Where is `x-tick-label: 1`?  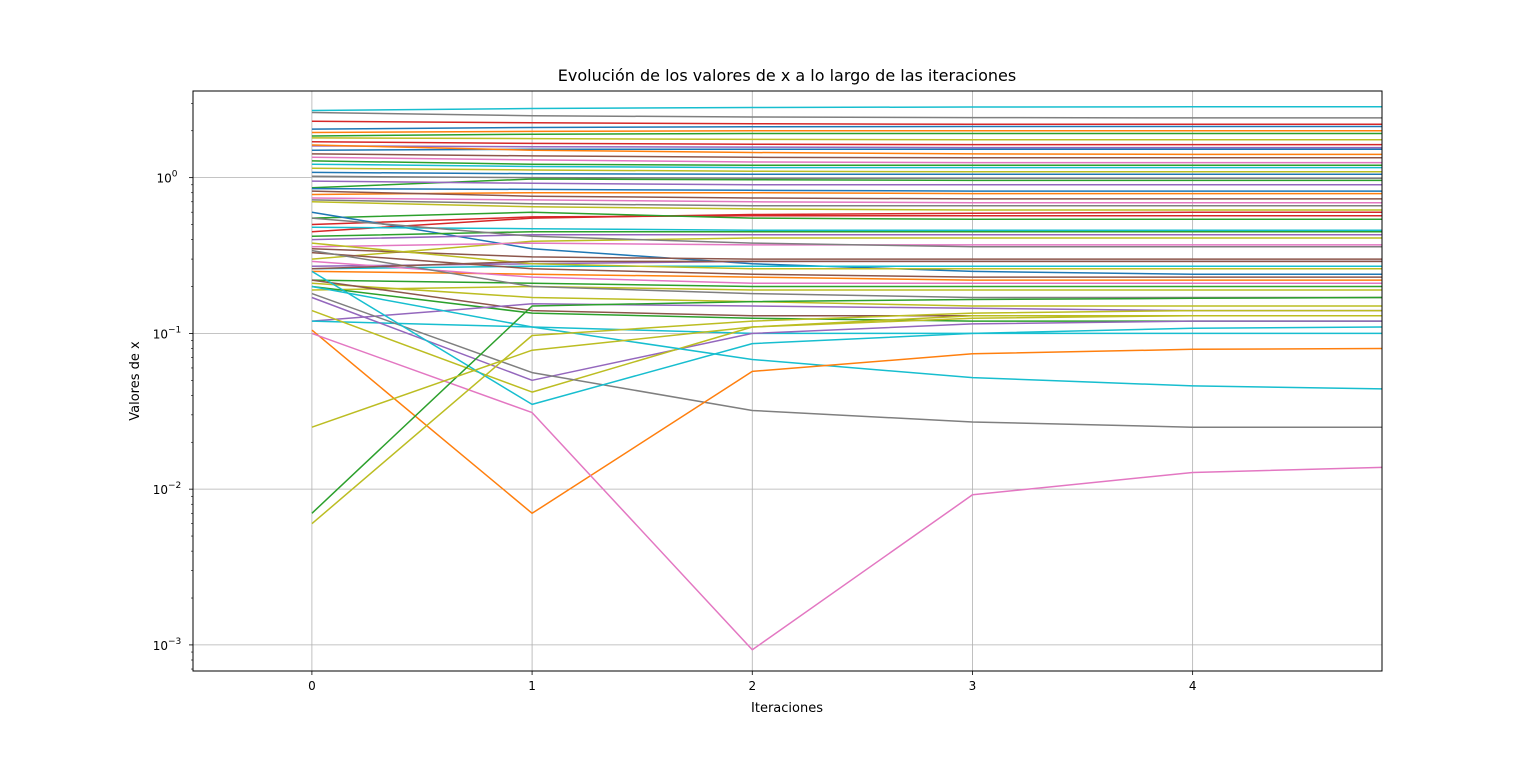
x-tick-label: 1 is located at coordinates (532, 686).